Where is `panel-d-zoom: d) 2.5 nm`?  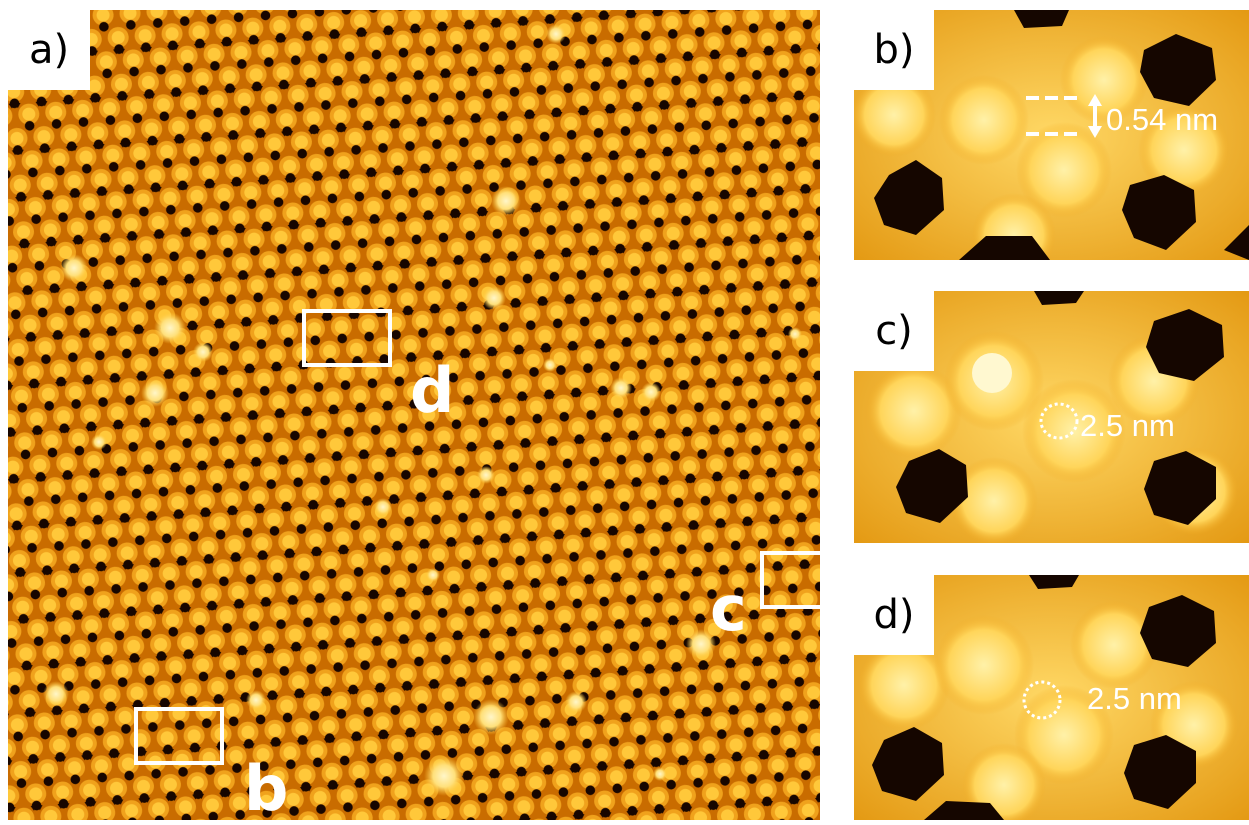
panel-d-zoom: d) 2.5 nm is located at coordinates (1051, 697).